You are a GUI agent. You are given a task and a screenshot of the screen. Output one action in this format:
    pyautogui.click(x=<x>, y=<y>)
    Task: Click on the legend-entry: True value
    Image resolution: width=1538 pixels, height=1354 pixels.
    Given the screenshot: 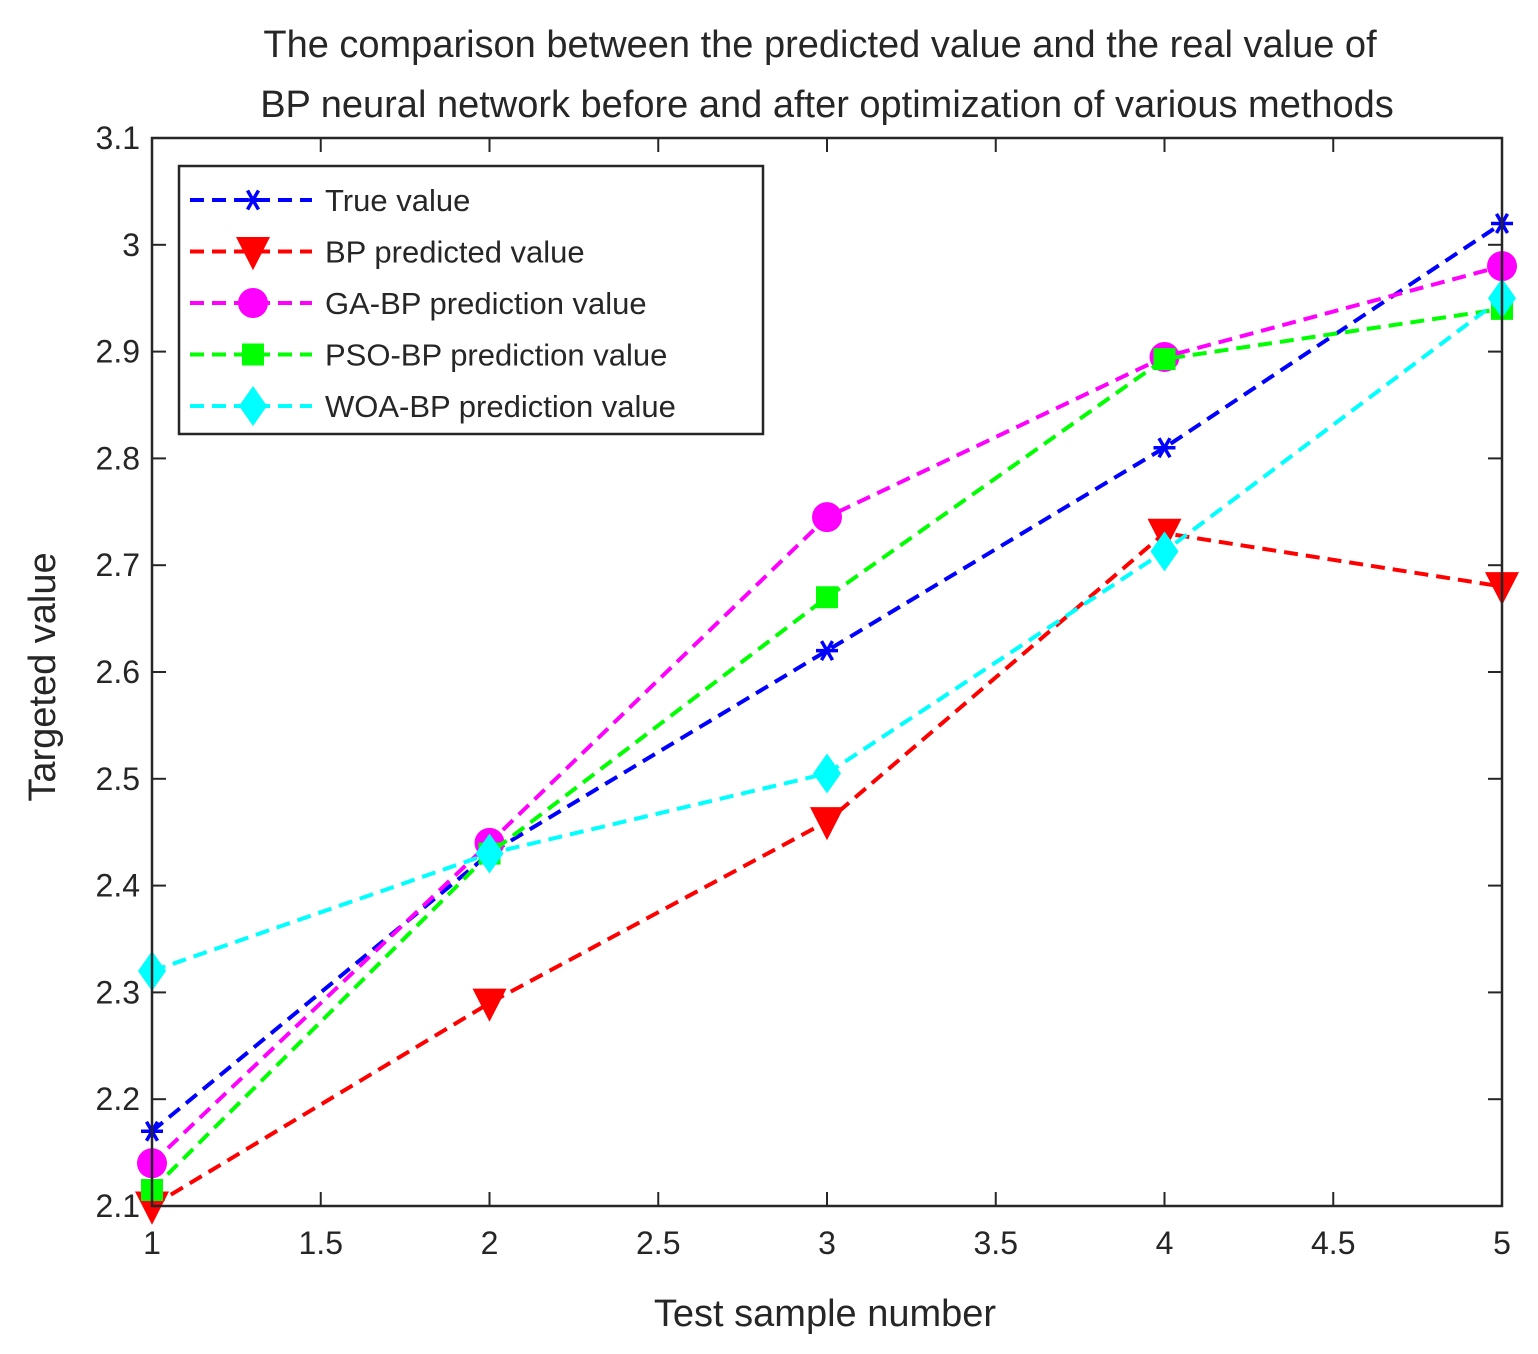 What is the action you would take?
    pyautogui.click(x=330, y=200)
    